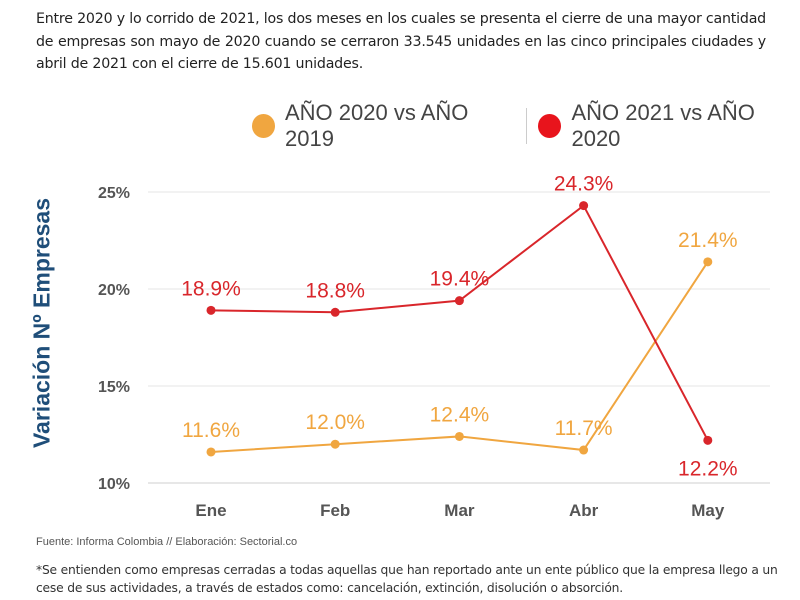 The image size is (800, 600). What do you see at coordinates (708, 468) in the screenshot?
I see `data-label: 12.2%` at bounding box center [708, 468].